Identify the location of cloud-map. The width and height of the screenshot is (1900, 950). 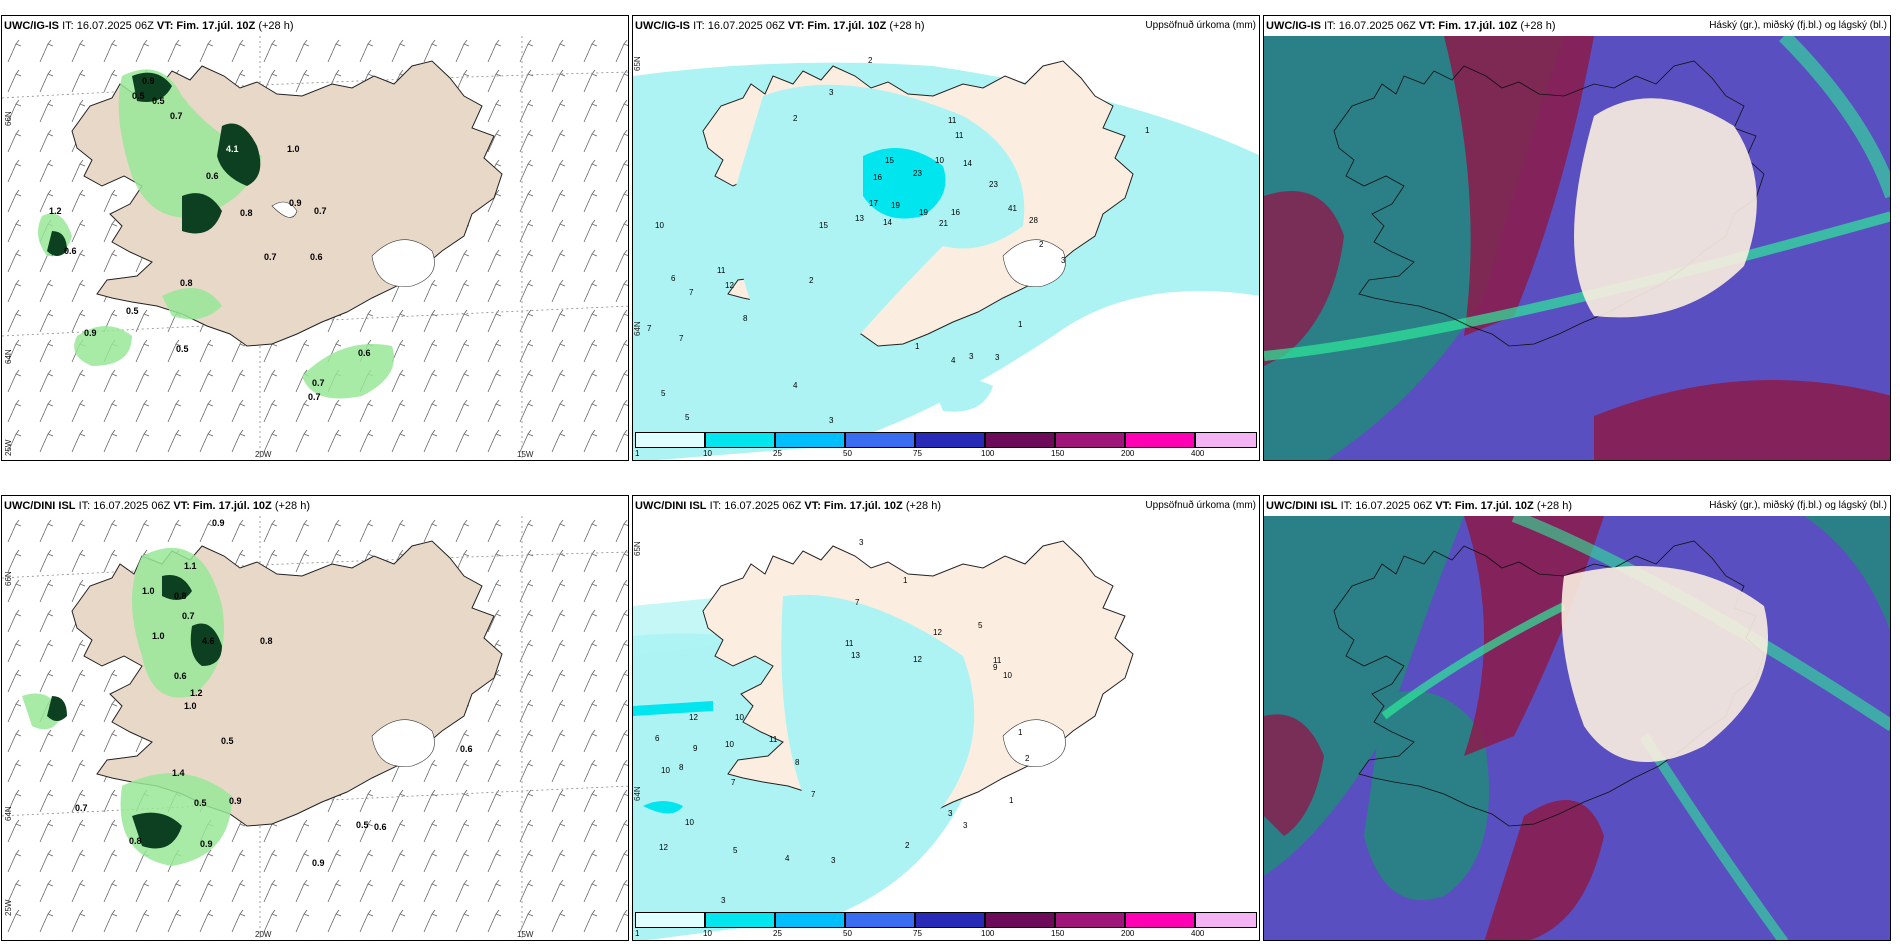
(1577, 728).